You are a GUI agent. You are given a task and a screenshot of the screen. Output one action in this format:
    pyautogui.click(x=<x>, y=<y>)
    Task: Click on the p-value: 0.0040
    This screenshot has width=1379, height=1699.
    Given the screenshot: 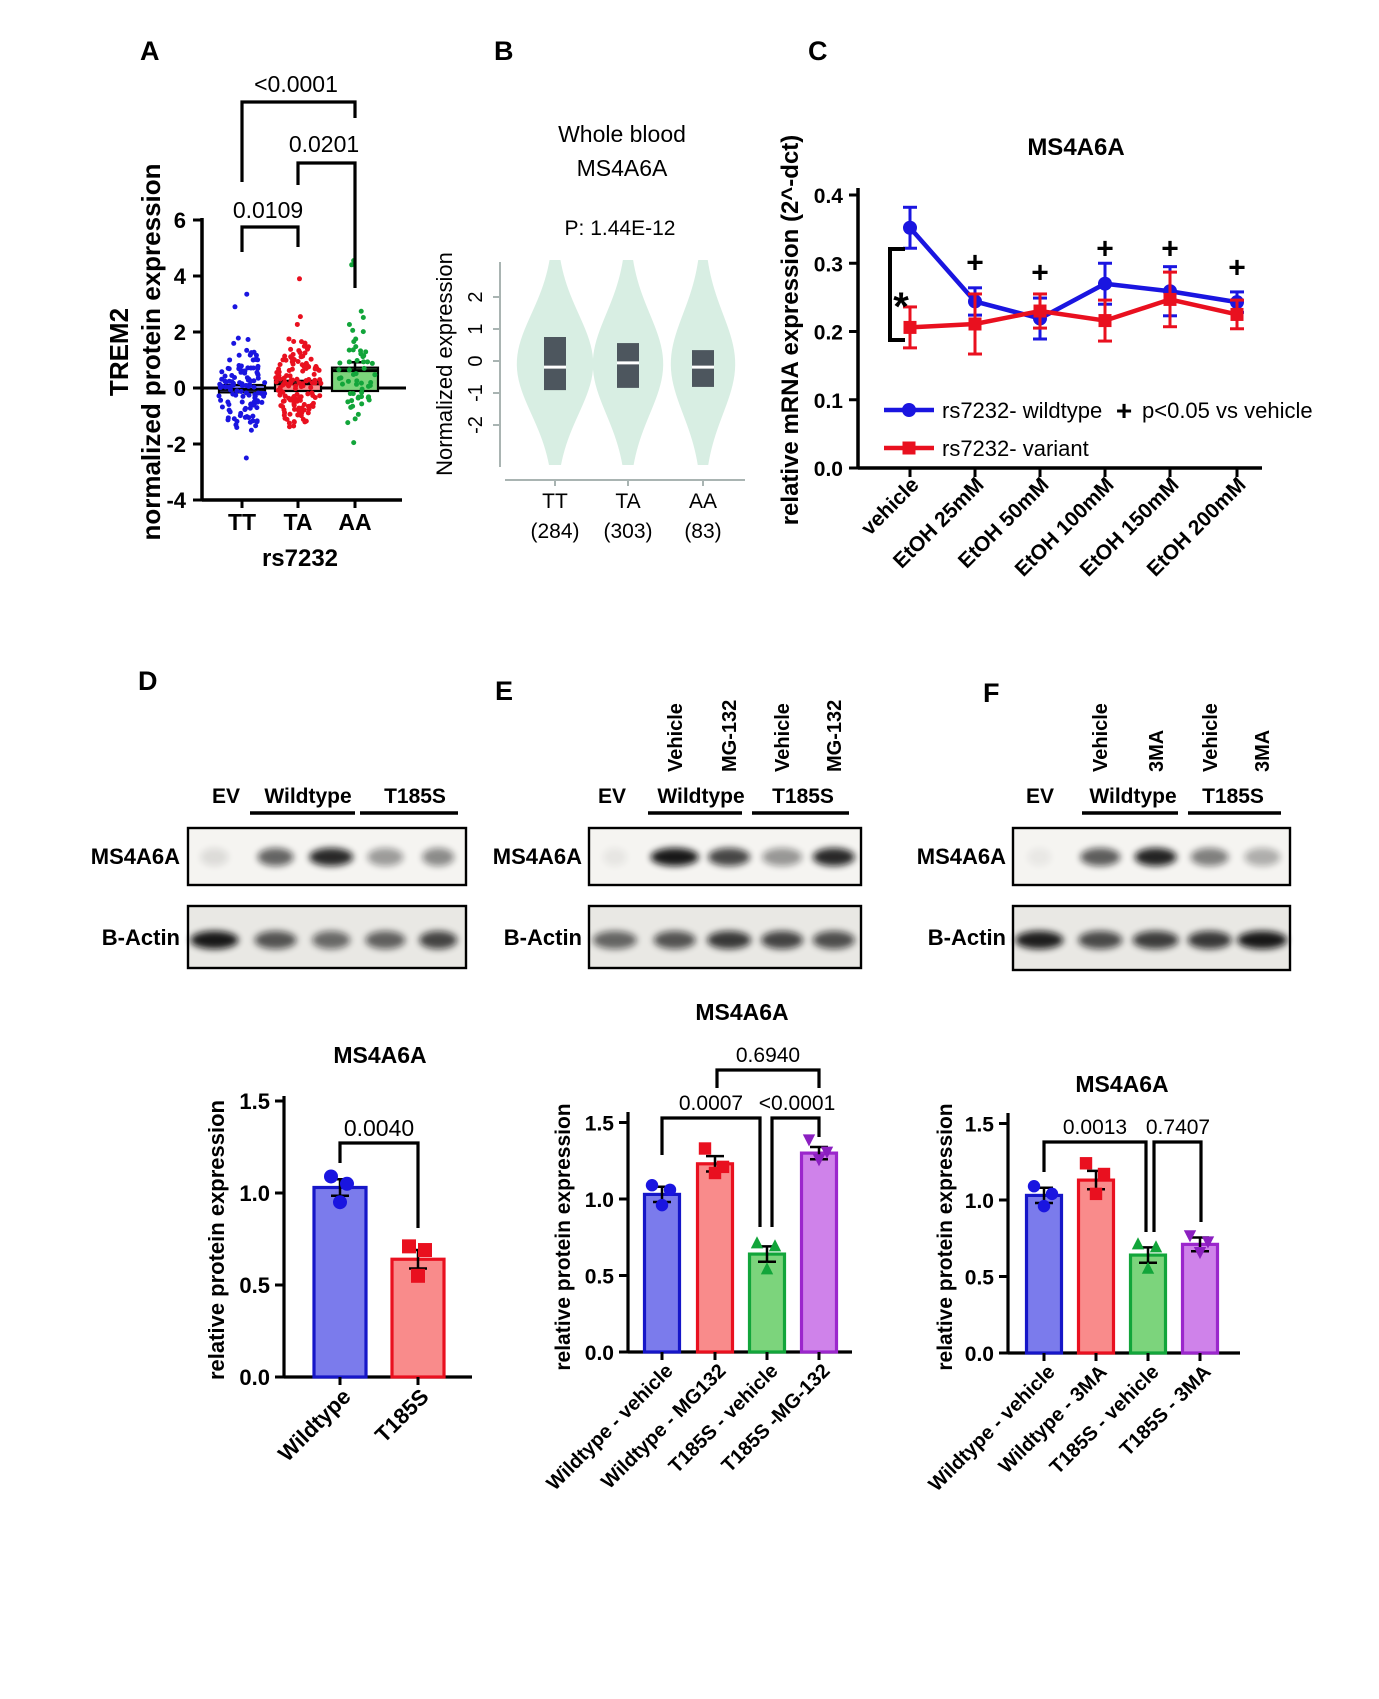 What is the action you would take?
    pyautogui.click(x=379, y=1128)
    